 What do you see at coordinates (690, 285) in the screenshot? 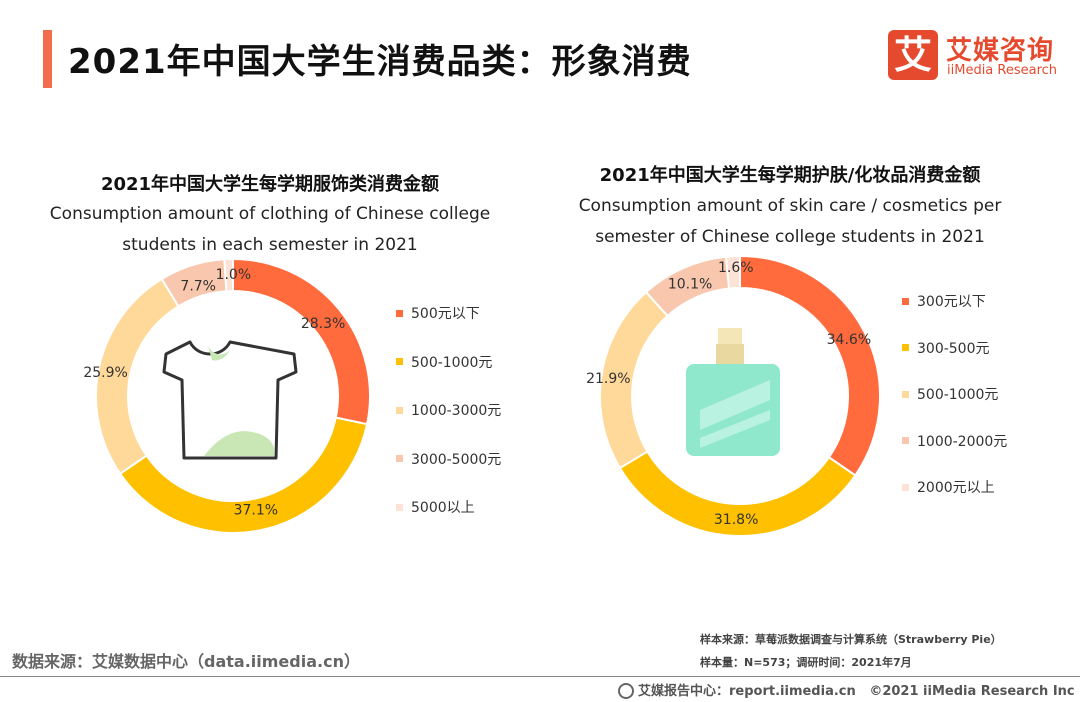
I see `data-label-4: 10.1%` at bounding box center [690, 285].